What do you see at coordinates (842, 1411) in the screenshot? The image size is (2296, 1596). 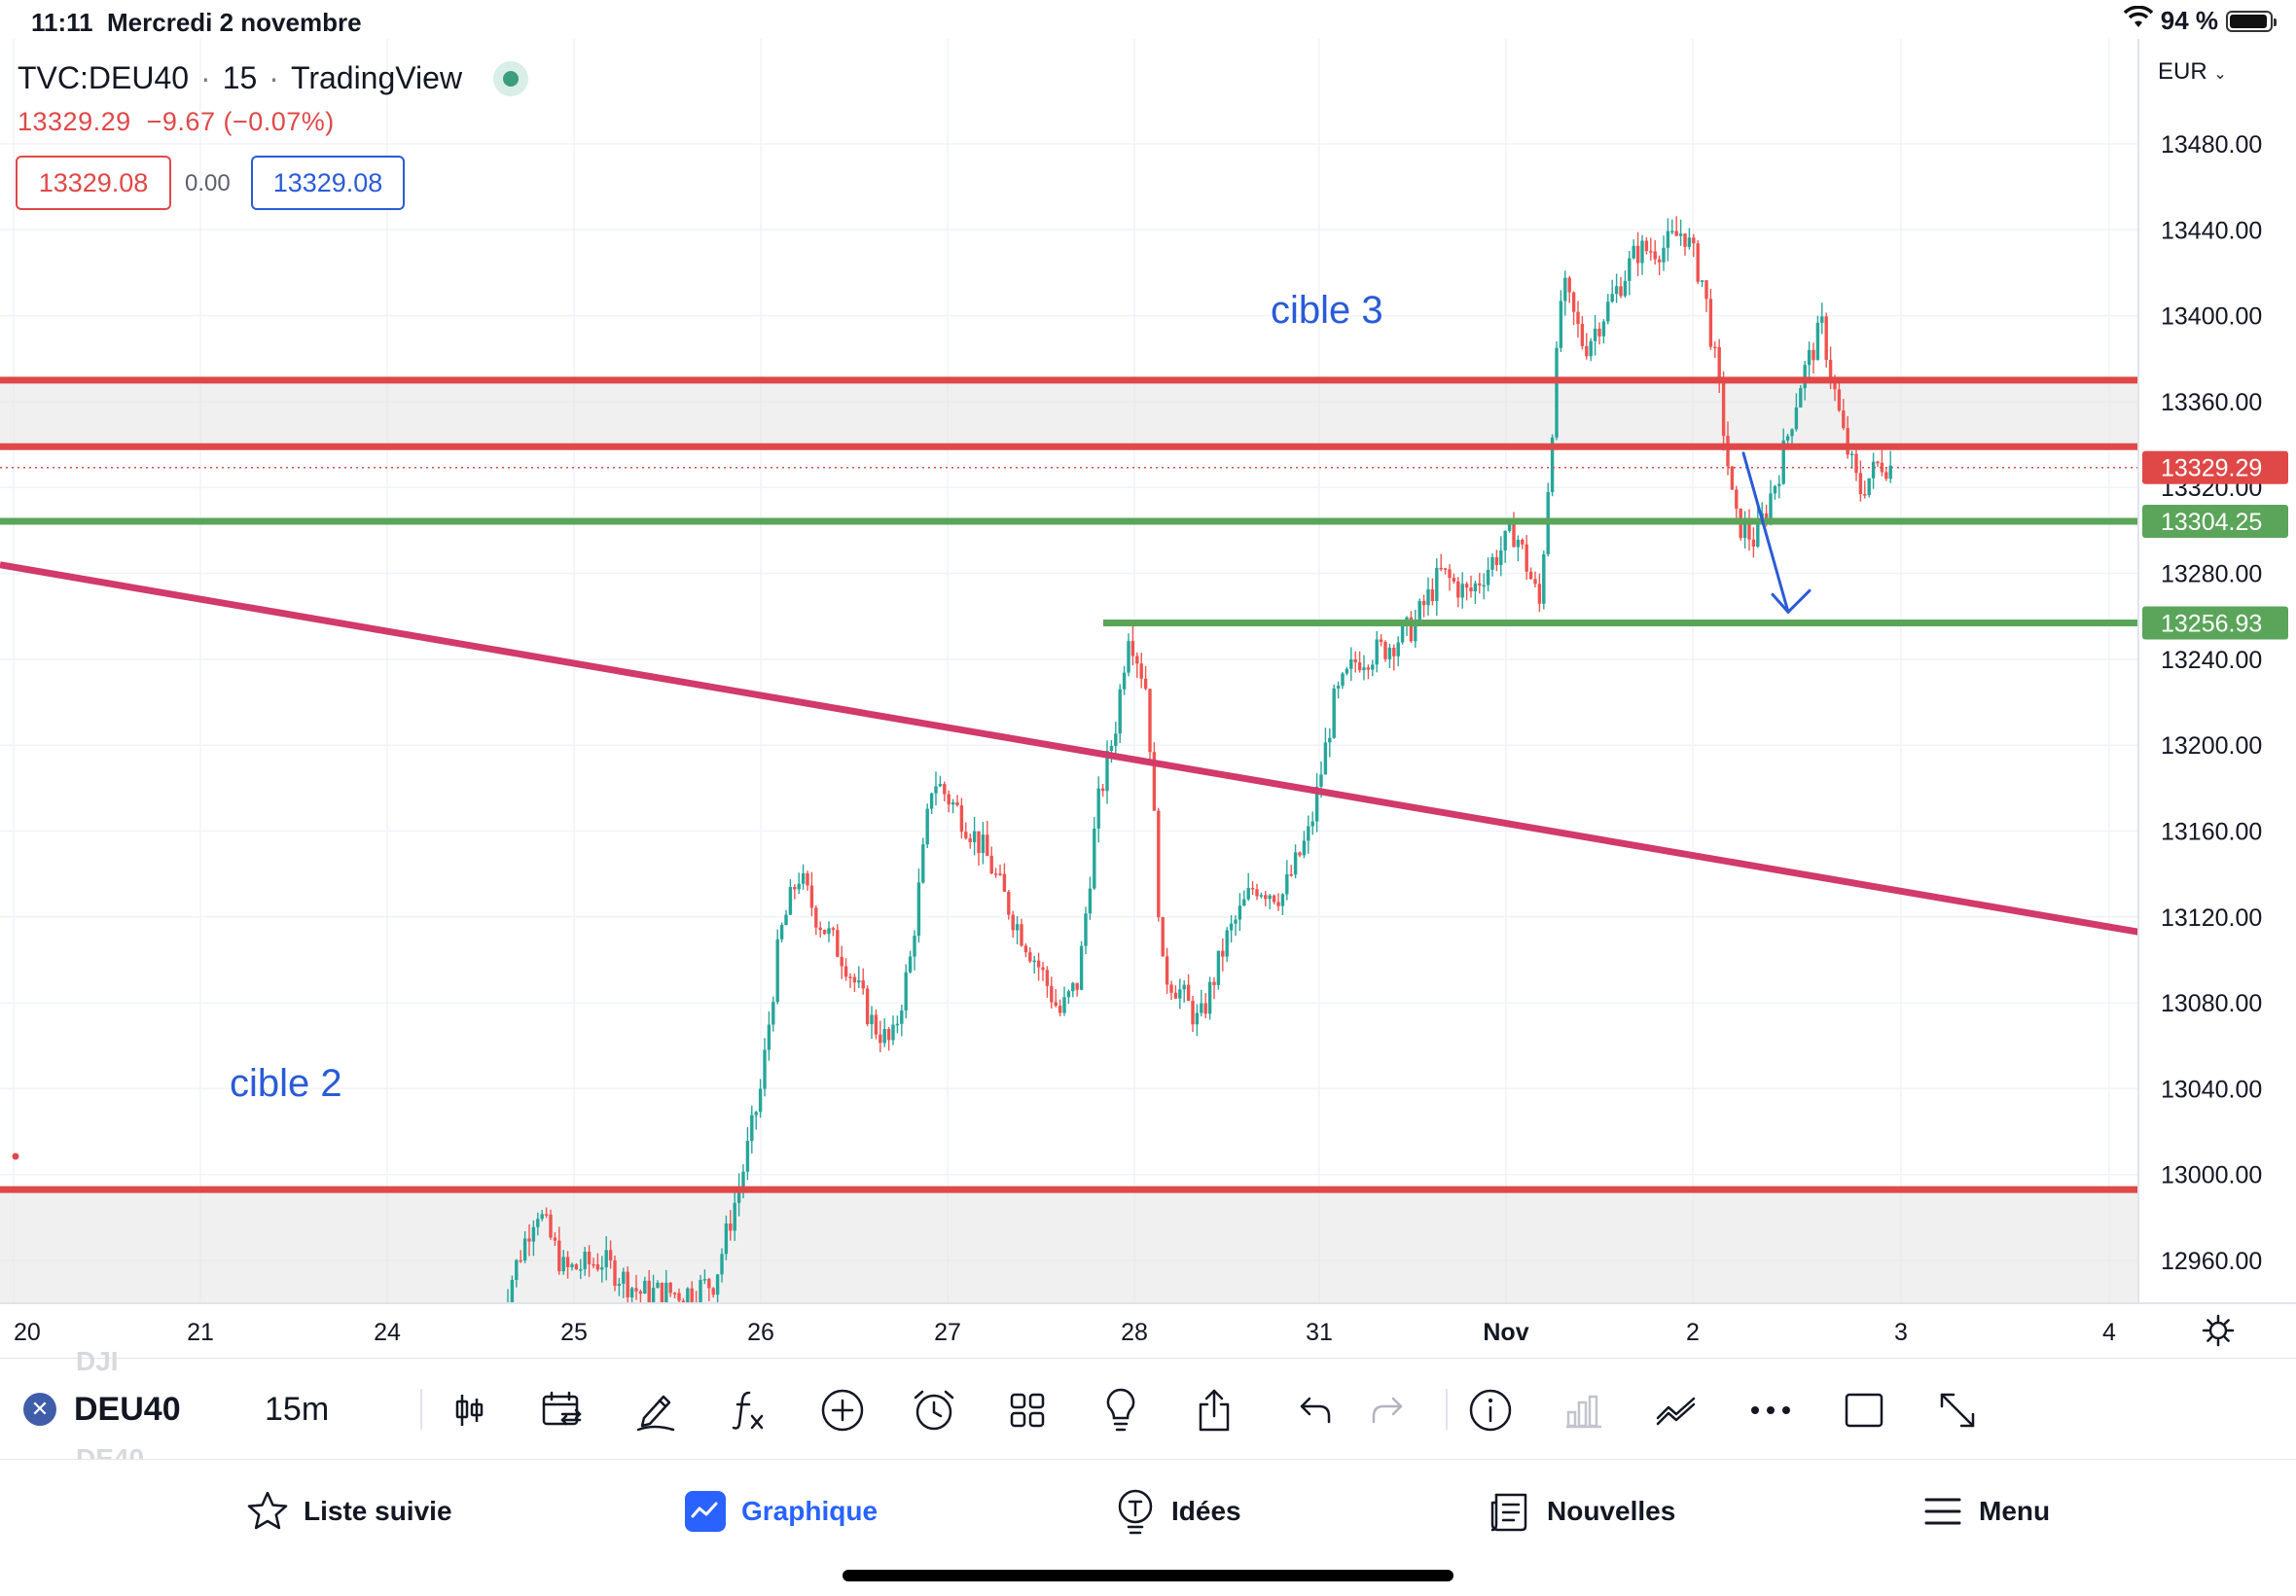 I see `add-icon` at bounding box center [842, 1411].